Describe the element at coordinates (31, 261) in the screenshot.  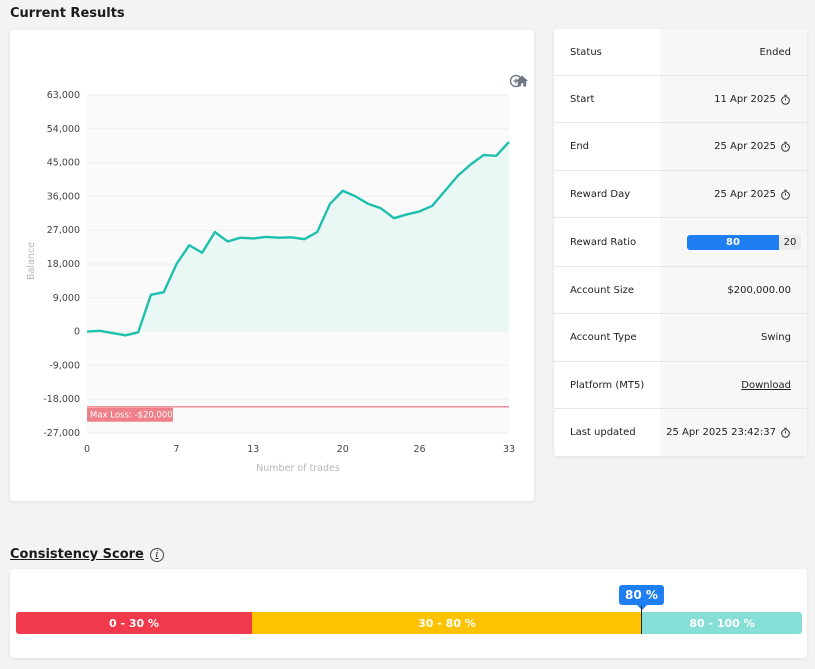
I see `y-axis-label: Balance` at that location.